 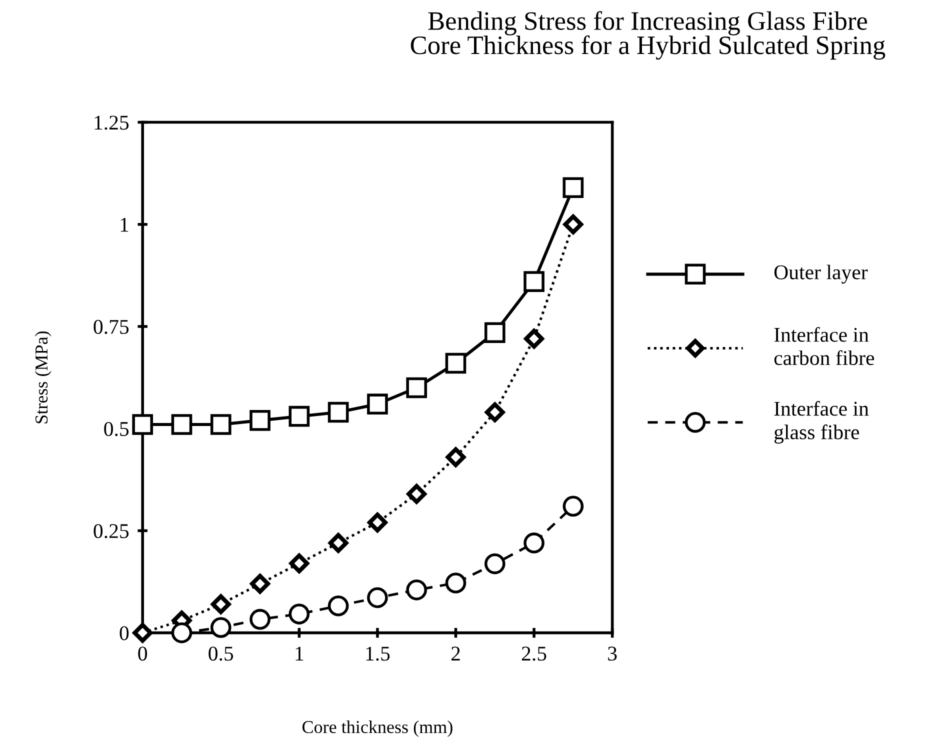 What do you see at coordinates (111, 327) in the screenshot?
I see `y-tick-label: 0.75` at bounding box center [111, 327].